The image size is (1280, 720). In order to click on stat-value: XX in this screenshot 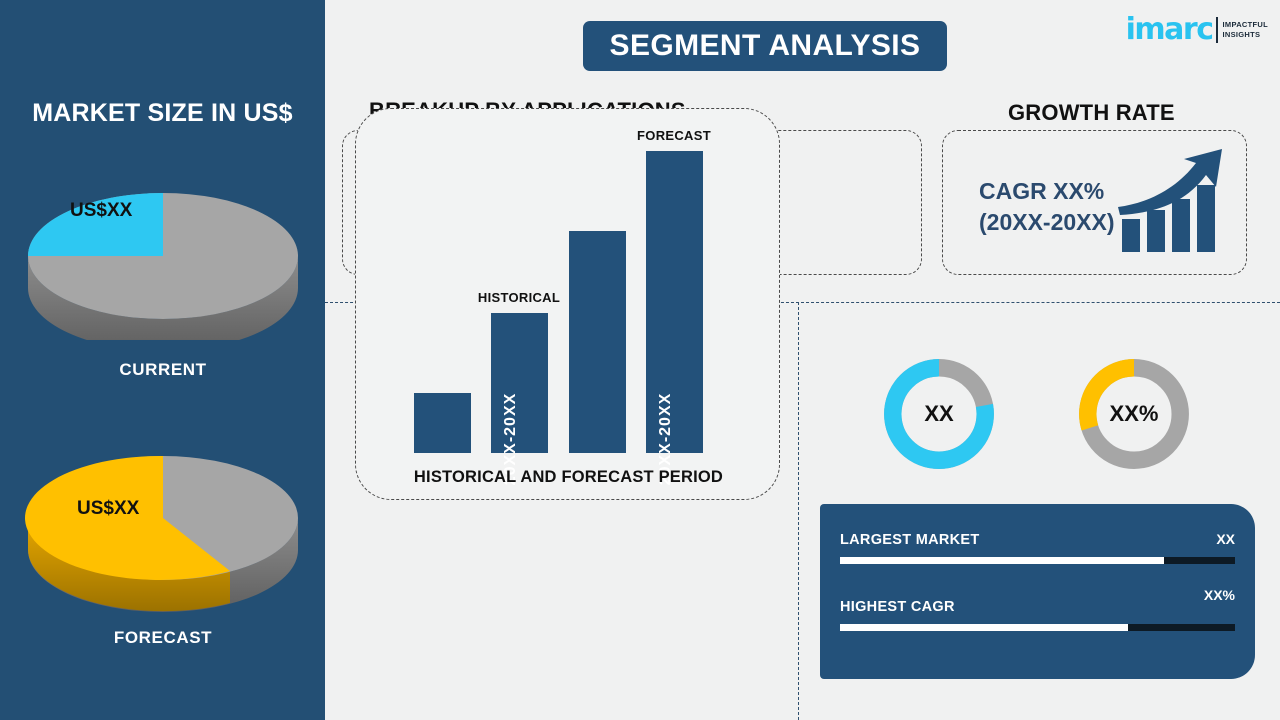, I will do `click(1225, 539)`.